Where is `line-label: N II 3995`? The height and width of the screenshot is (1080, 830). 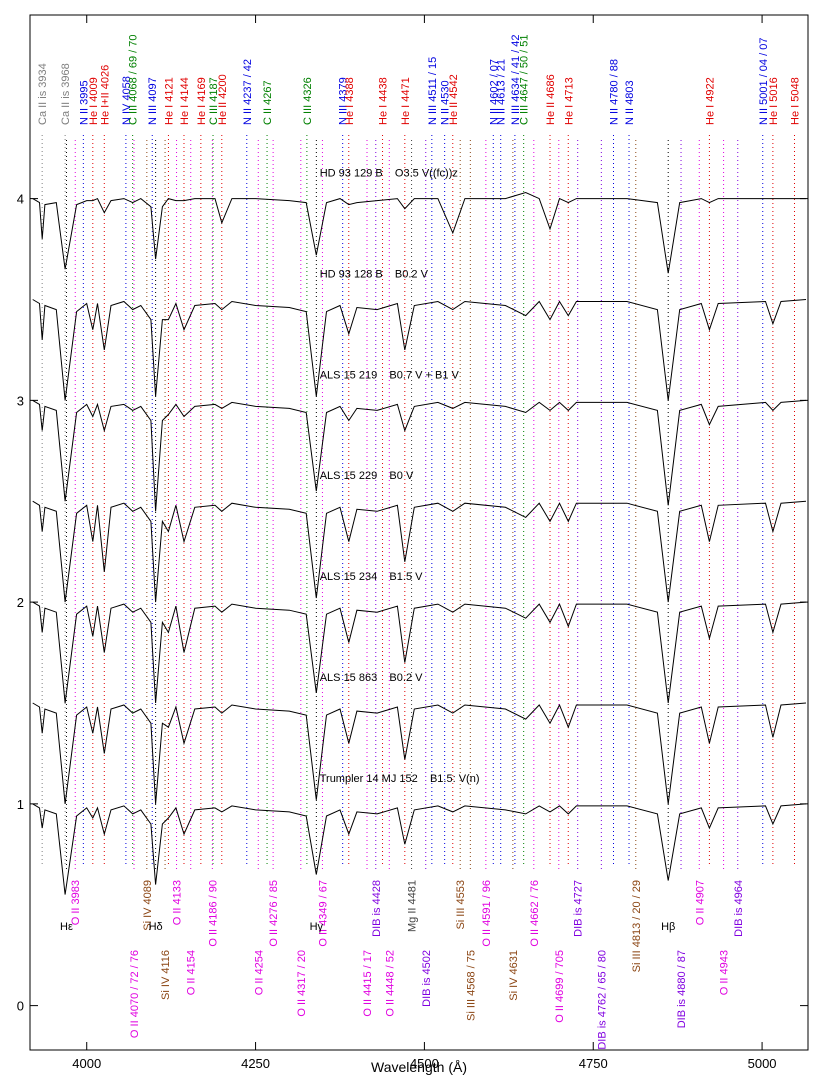
line-label: N II 3995 is located at coordinates (84, 102).